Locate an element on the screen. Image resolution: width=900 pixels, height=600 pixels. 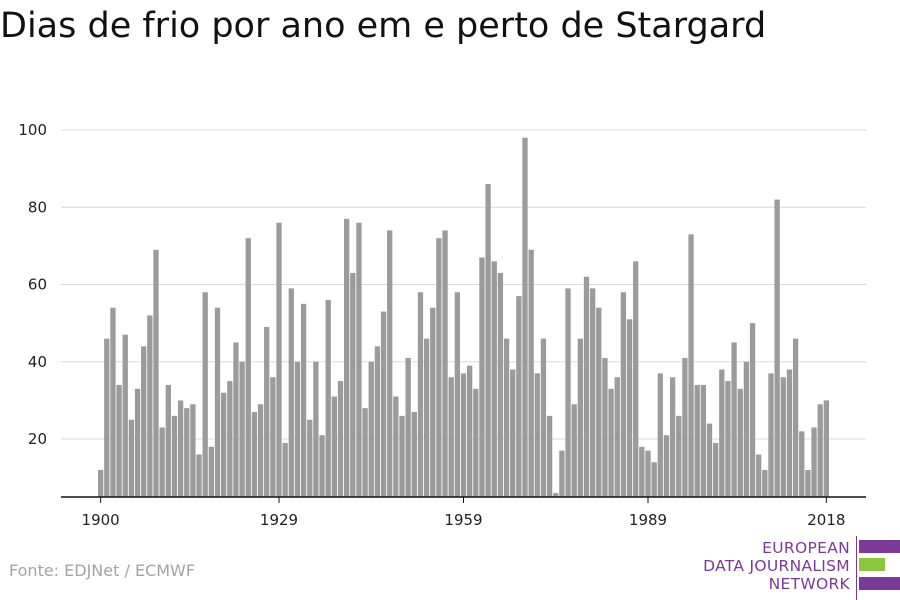
bar-1957 is located at coordinates (451, 437).